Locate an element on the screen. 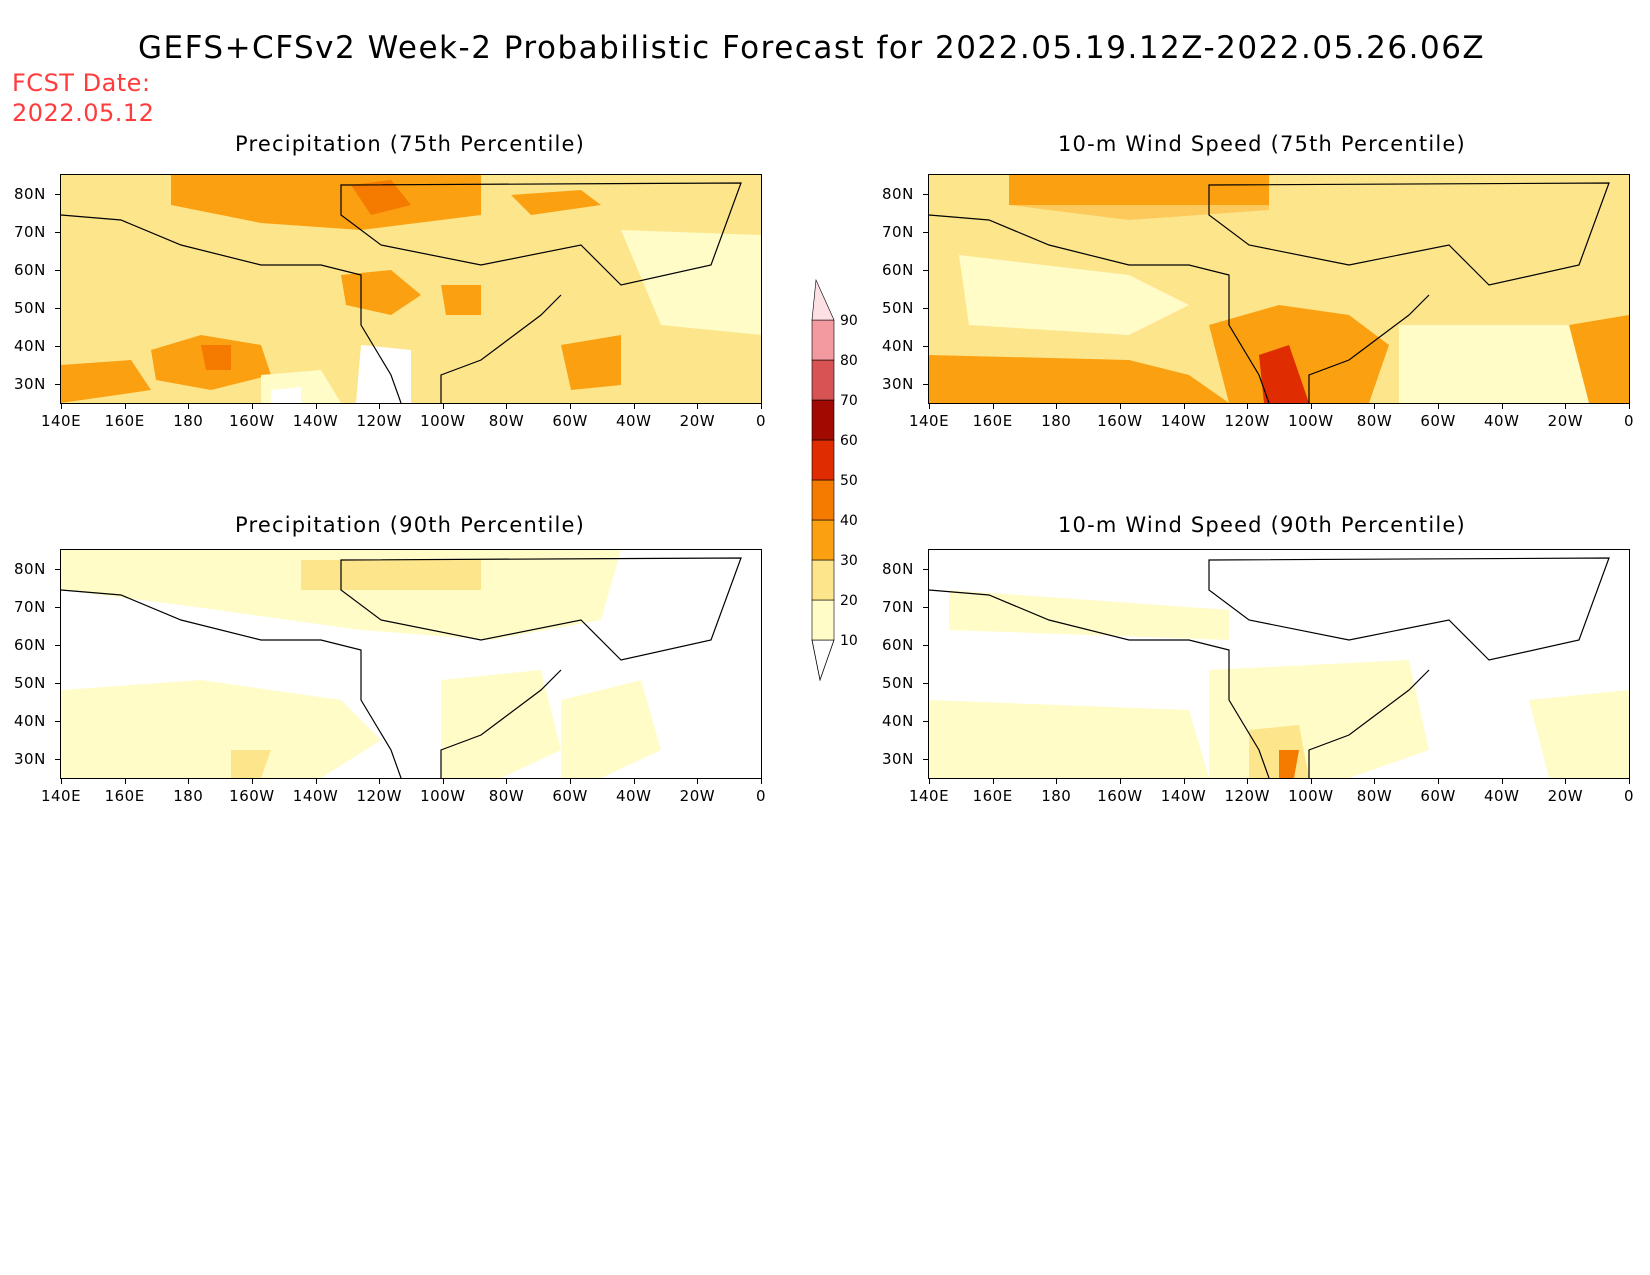 The width and height of the screenshot is (1650, 1275). lon-label: 20W is located at coordinates (697, 421).